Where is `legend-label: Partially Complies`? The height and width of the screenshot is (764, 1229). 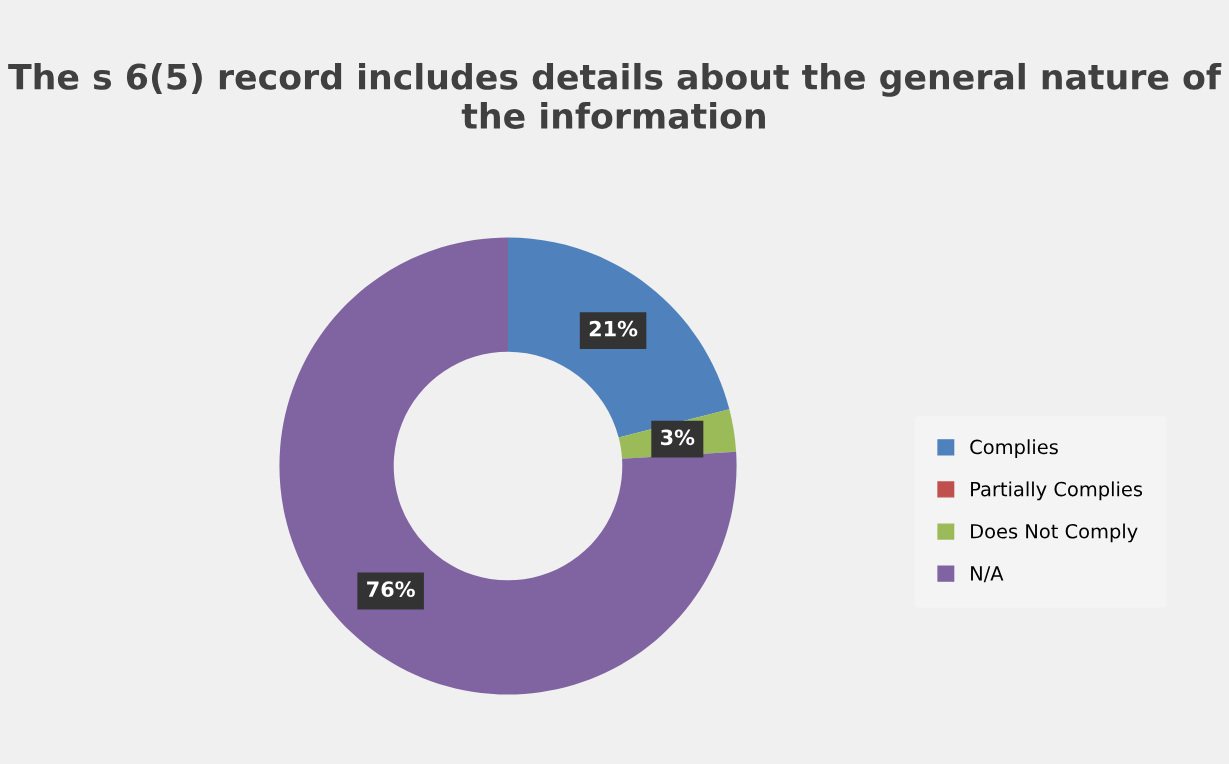
legend-label: Partially Complies is located at coordinates (1057, 491).